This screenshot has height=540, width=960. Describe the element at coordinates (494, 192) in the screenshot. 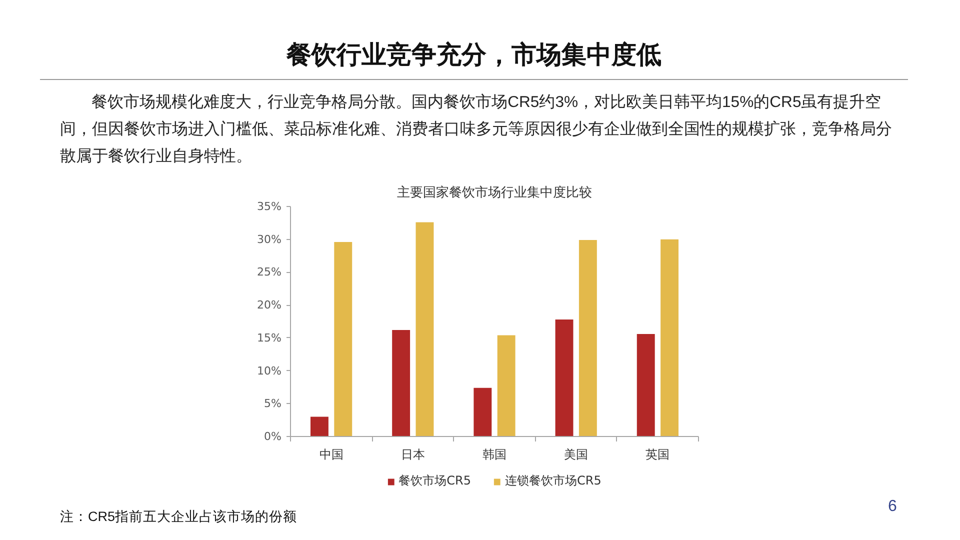

I see `text: 主要国家餐饮市场行业集中度比较` at that location.